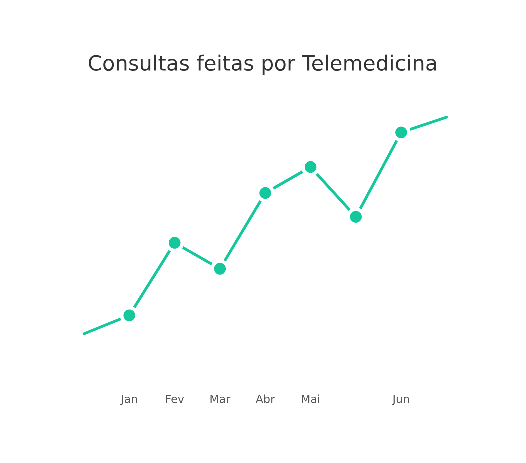 This screenshot has width=526, height=463. Describe the element at coordinates (401, 400) in the screenshot. I see `x-tick-label: Jun` at that location.